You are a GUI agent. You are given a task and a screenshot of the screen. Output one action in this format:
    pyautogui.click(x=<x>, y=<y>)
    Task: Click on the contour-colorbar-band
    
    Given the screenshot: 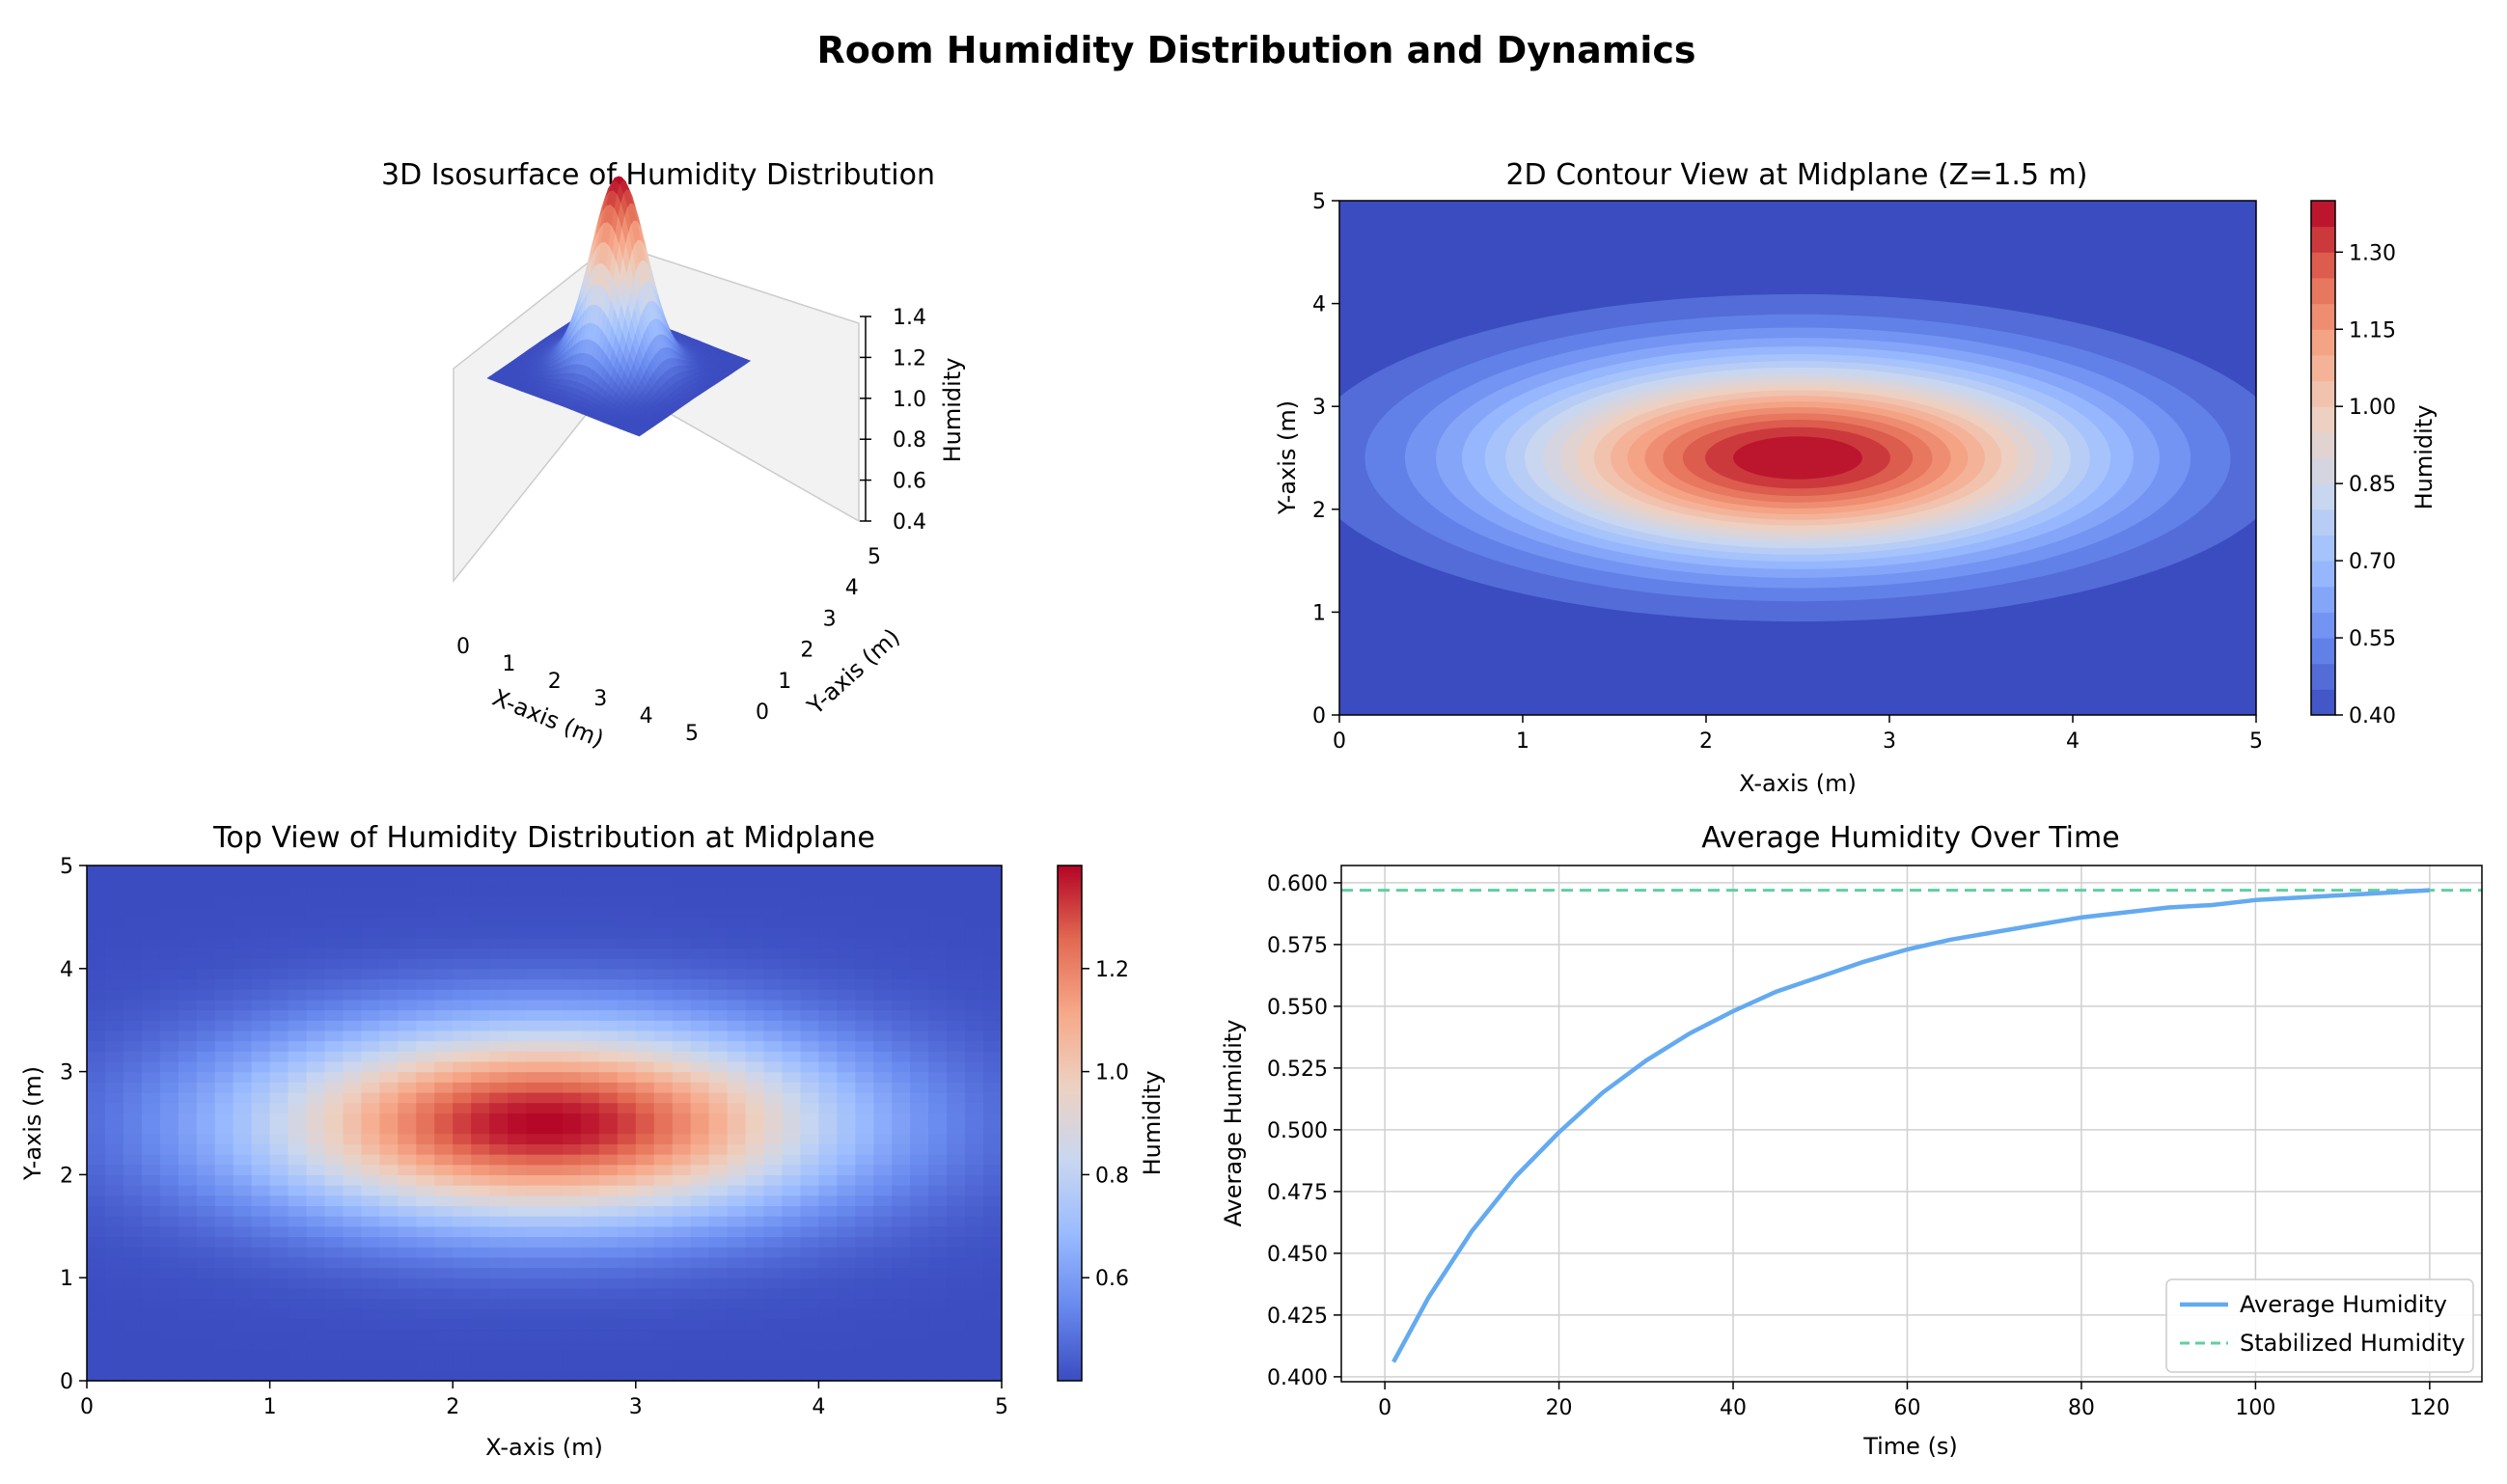 What is the action you would take?
    pyautogui.click(x=2323, y=651)
    